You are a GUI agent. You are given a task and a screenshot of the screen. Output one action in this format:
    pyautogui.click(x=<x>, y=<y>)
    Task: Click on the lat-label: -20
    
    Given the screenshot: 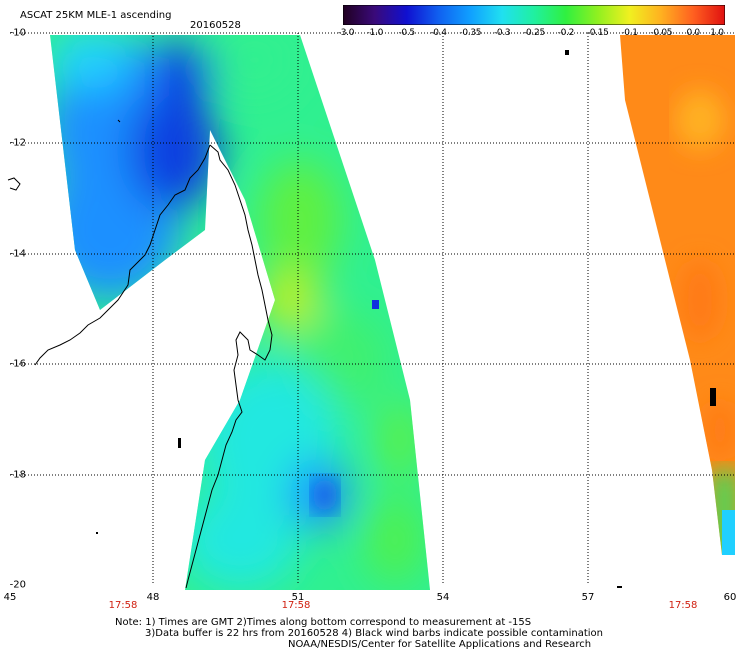 What is the action you would take?
    pyautogui.click(x=17, y=585)
    